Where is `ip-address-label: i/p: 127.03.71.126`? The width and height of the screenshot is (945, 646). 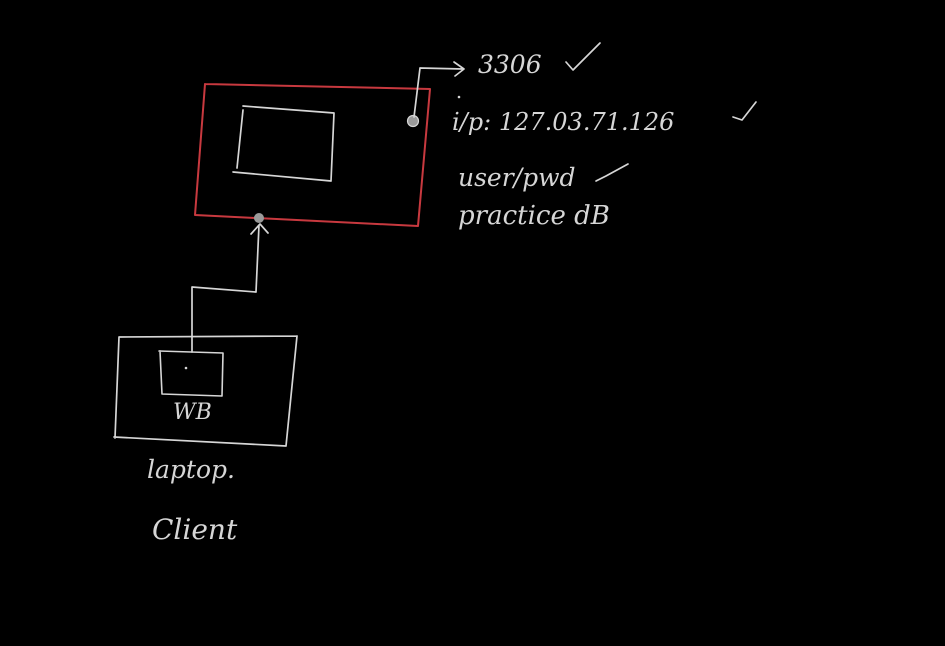 ip-address-label: i/p: 127.03.71.126 is located at coordinates (563, 122).